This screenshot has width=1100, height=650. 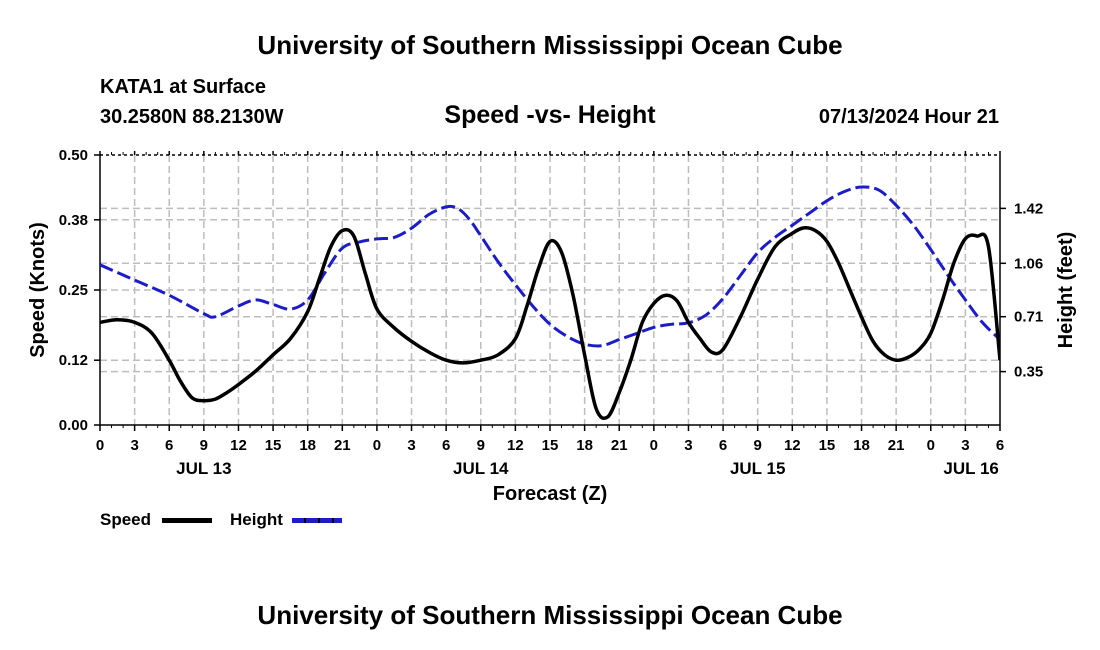 What do you see at coordinates (550, 115) in the screenshot?
I see `chart-title: Speed -vs- Height` at bounding box center [550, 115].